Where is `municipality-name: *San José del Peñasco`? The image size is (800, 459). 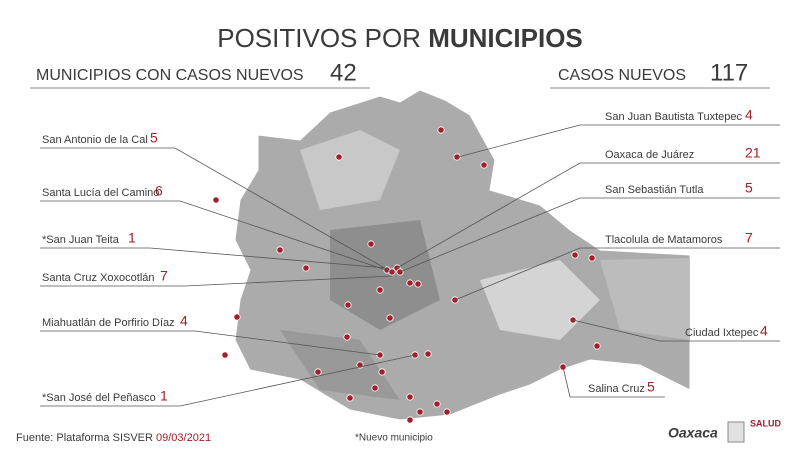 municipality-name: *San José del Peñasco is located at coordinates (99, 398).